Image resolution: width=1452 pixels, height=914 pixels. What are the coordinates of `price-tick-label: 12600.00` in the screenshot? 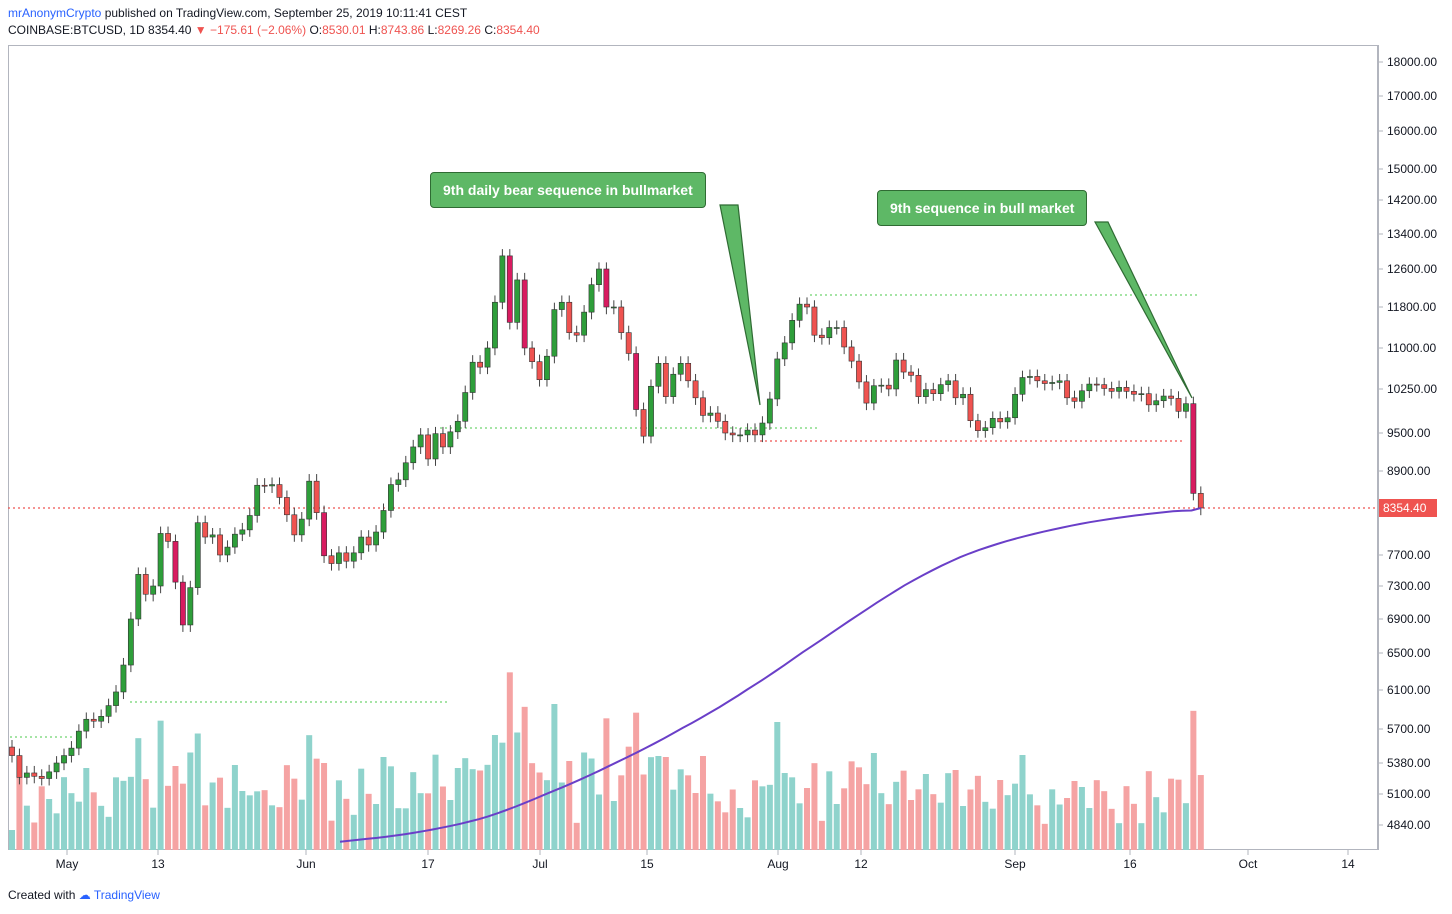 It's located at (1412, 269).